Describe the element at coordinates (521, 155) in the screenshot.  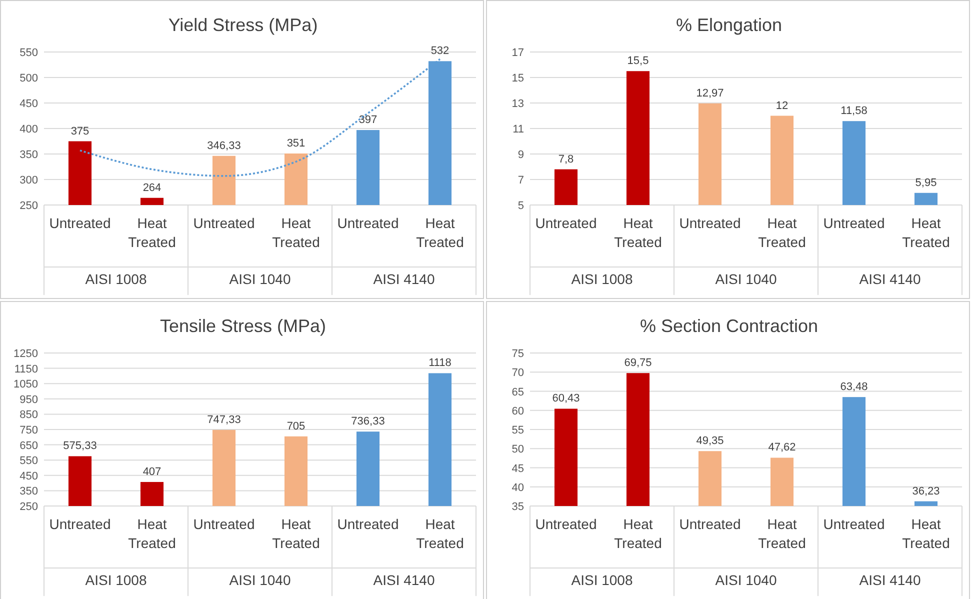
I see `y-tick-label: 9` at that location.